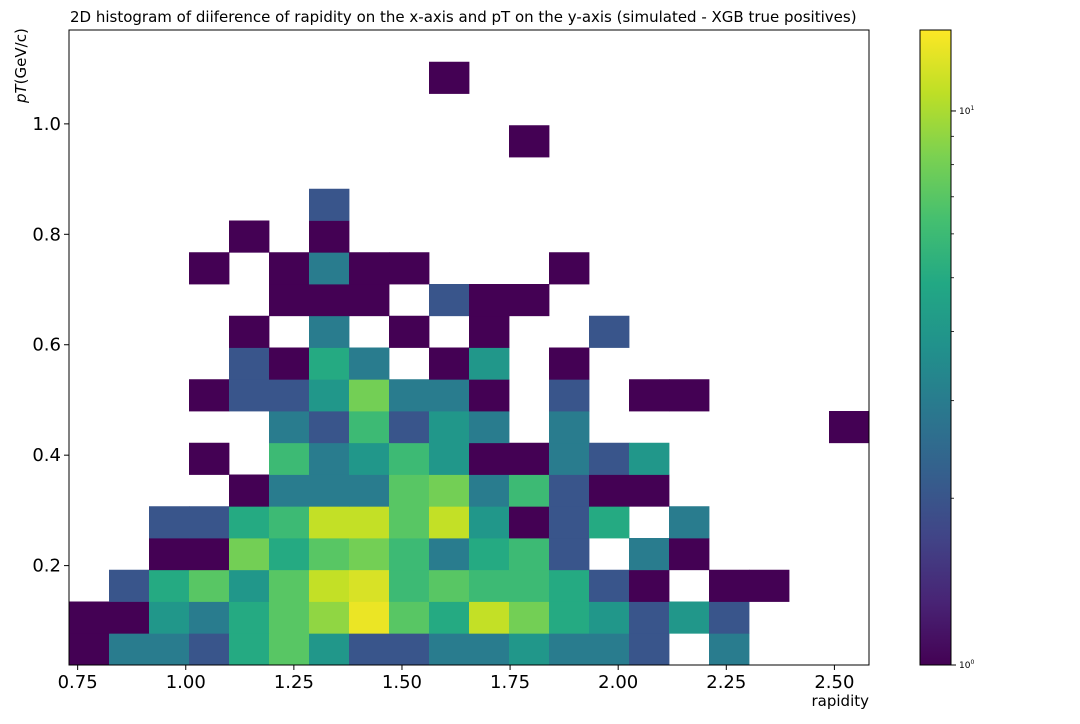 Image resolution: width=1080 pixels, height=724 pixels. Describe the element at coordinates (510, 682) in the screenshot. I see `x-tick-label: 1.75` at that location.